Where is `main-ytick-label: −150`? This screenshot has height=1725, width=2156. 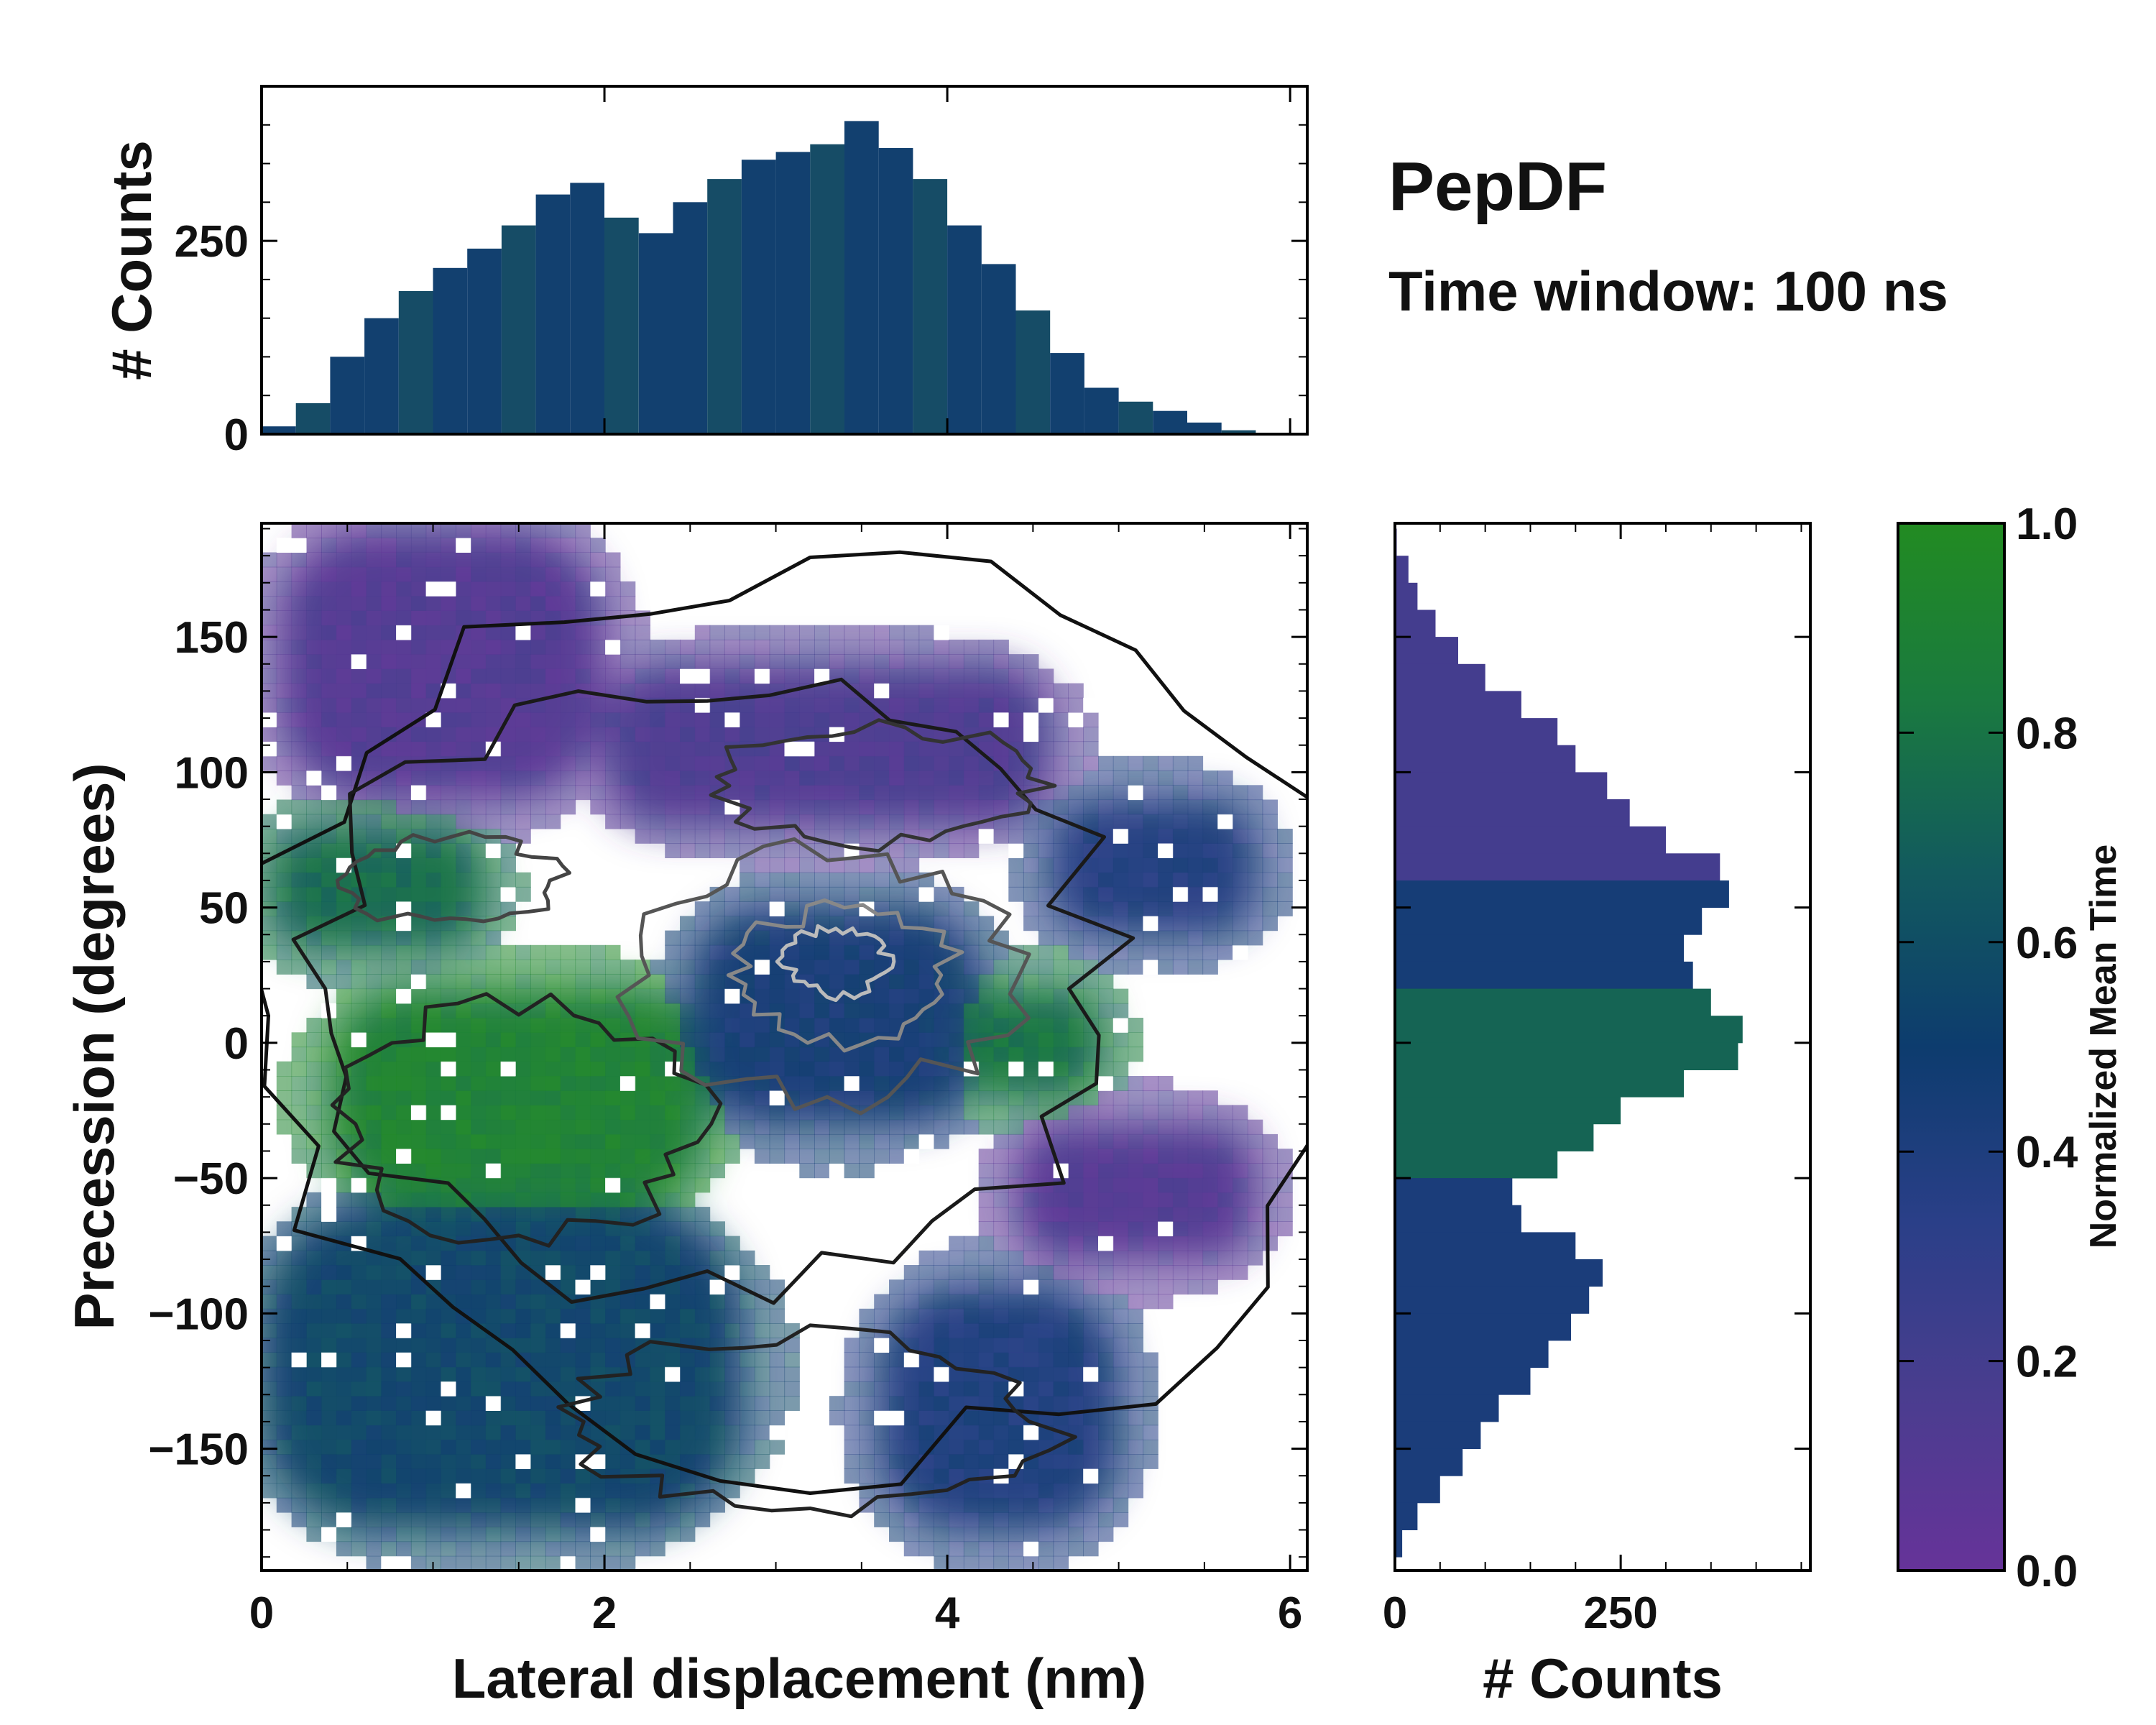
main-ytick-label: −150 is located at coordinates (199, 1450).